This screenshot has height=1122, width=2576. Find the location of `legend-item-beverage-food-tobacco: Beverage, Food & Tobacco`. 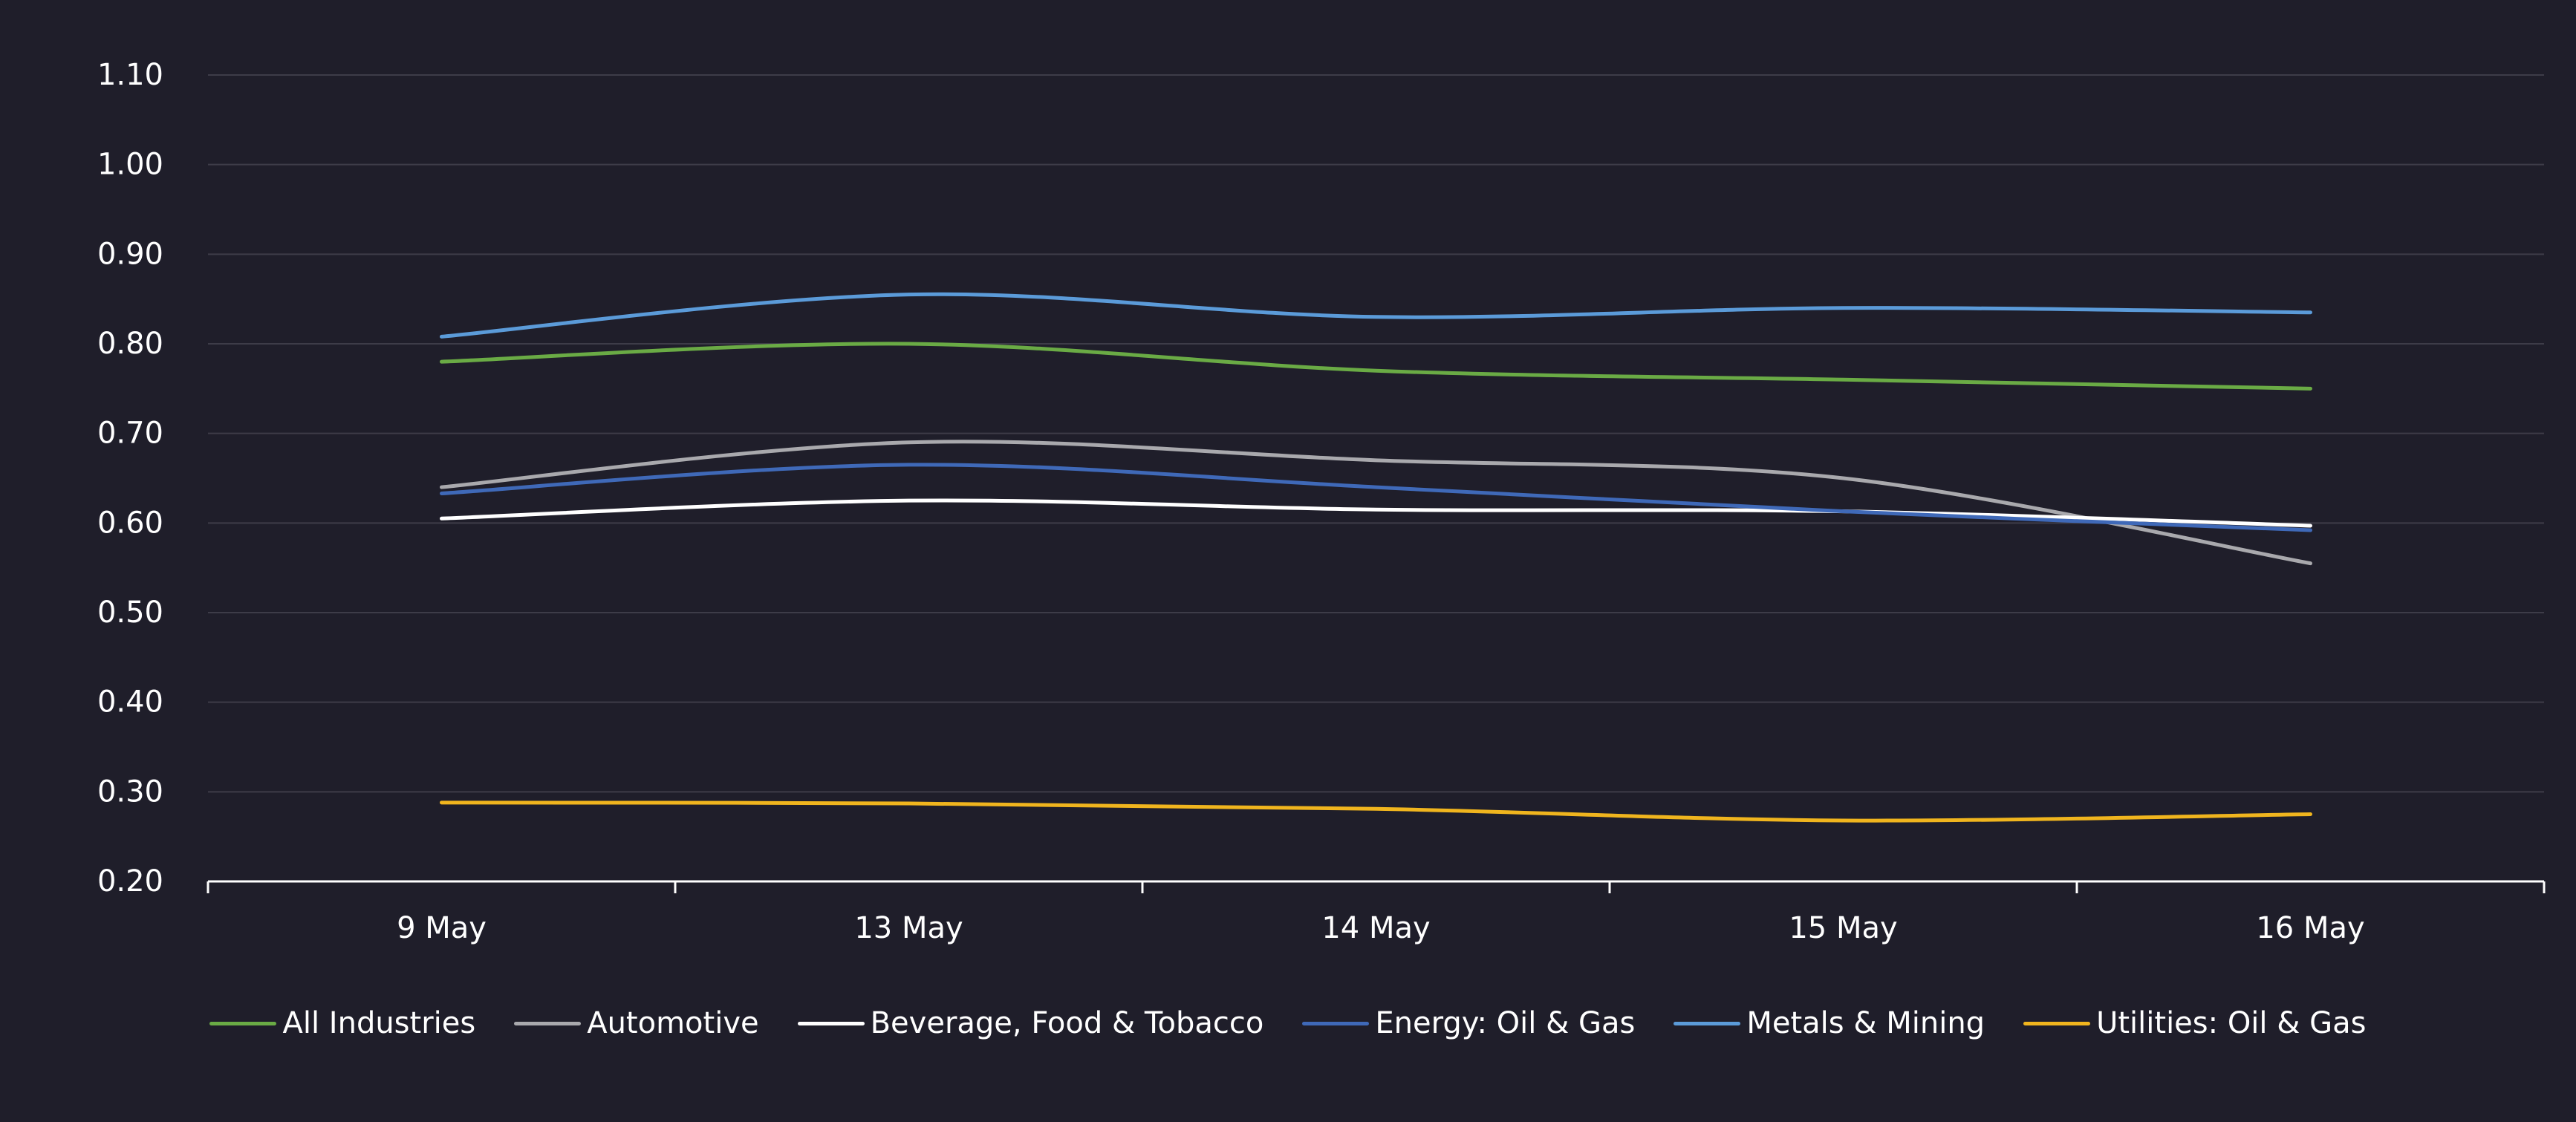

legend-item-beverage-food-tobacco: Beverage, Food & Tobacco is located at coordinates (1030, 1023).